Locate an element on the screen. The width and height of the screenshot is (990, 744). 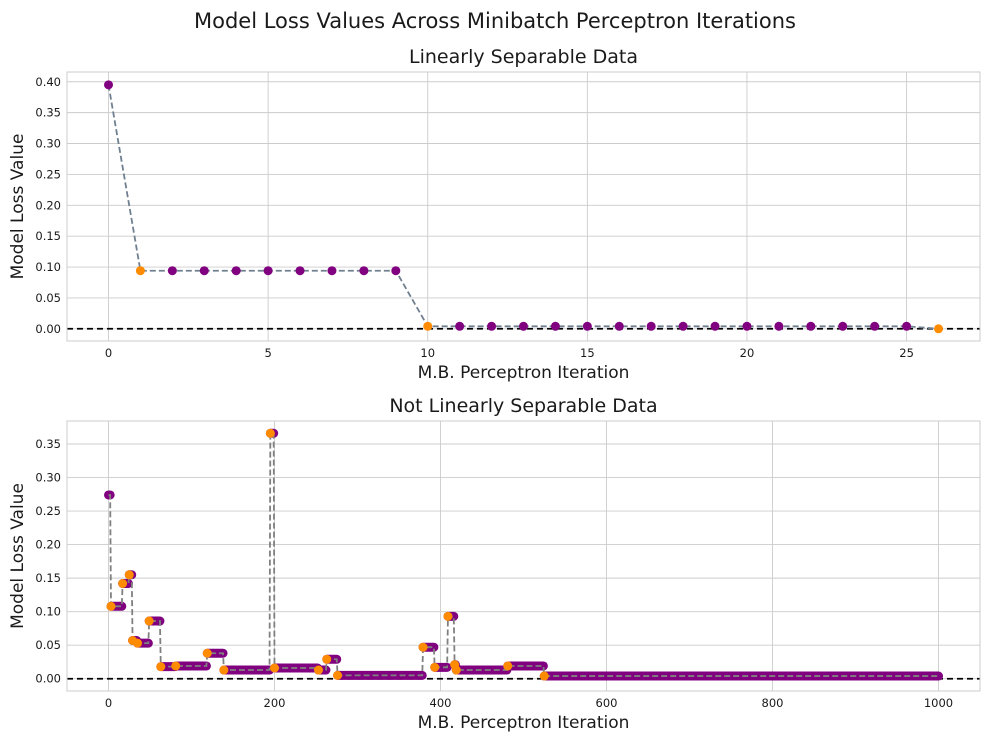
x-tick-label: 15 is located at coordinates (587, 353).